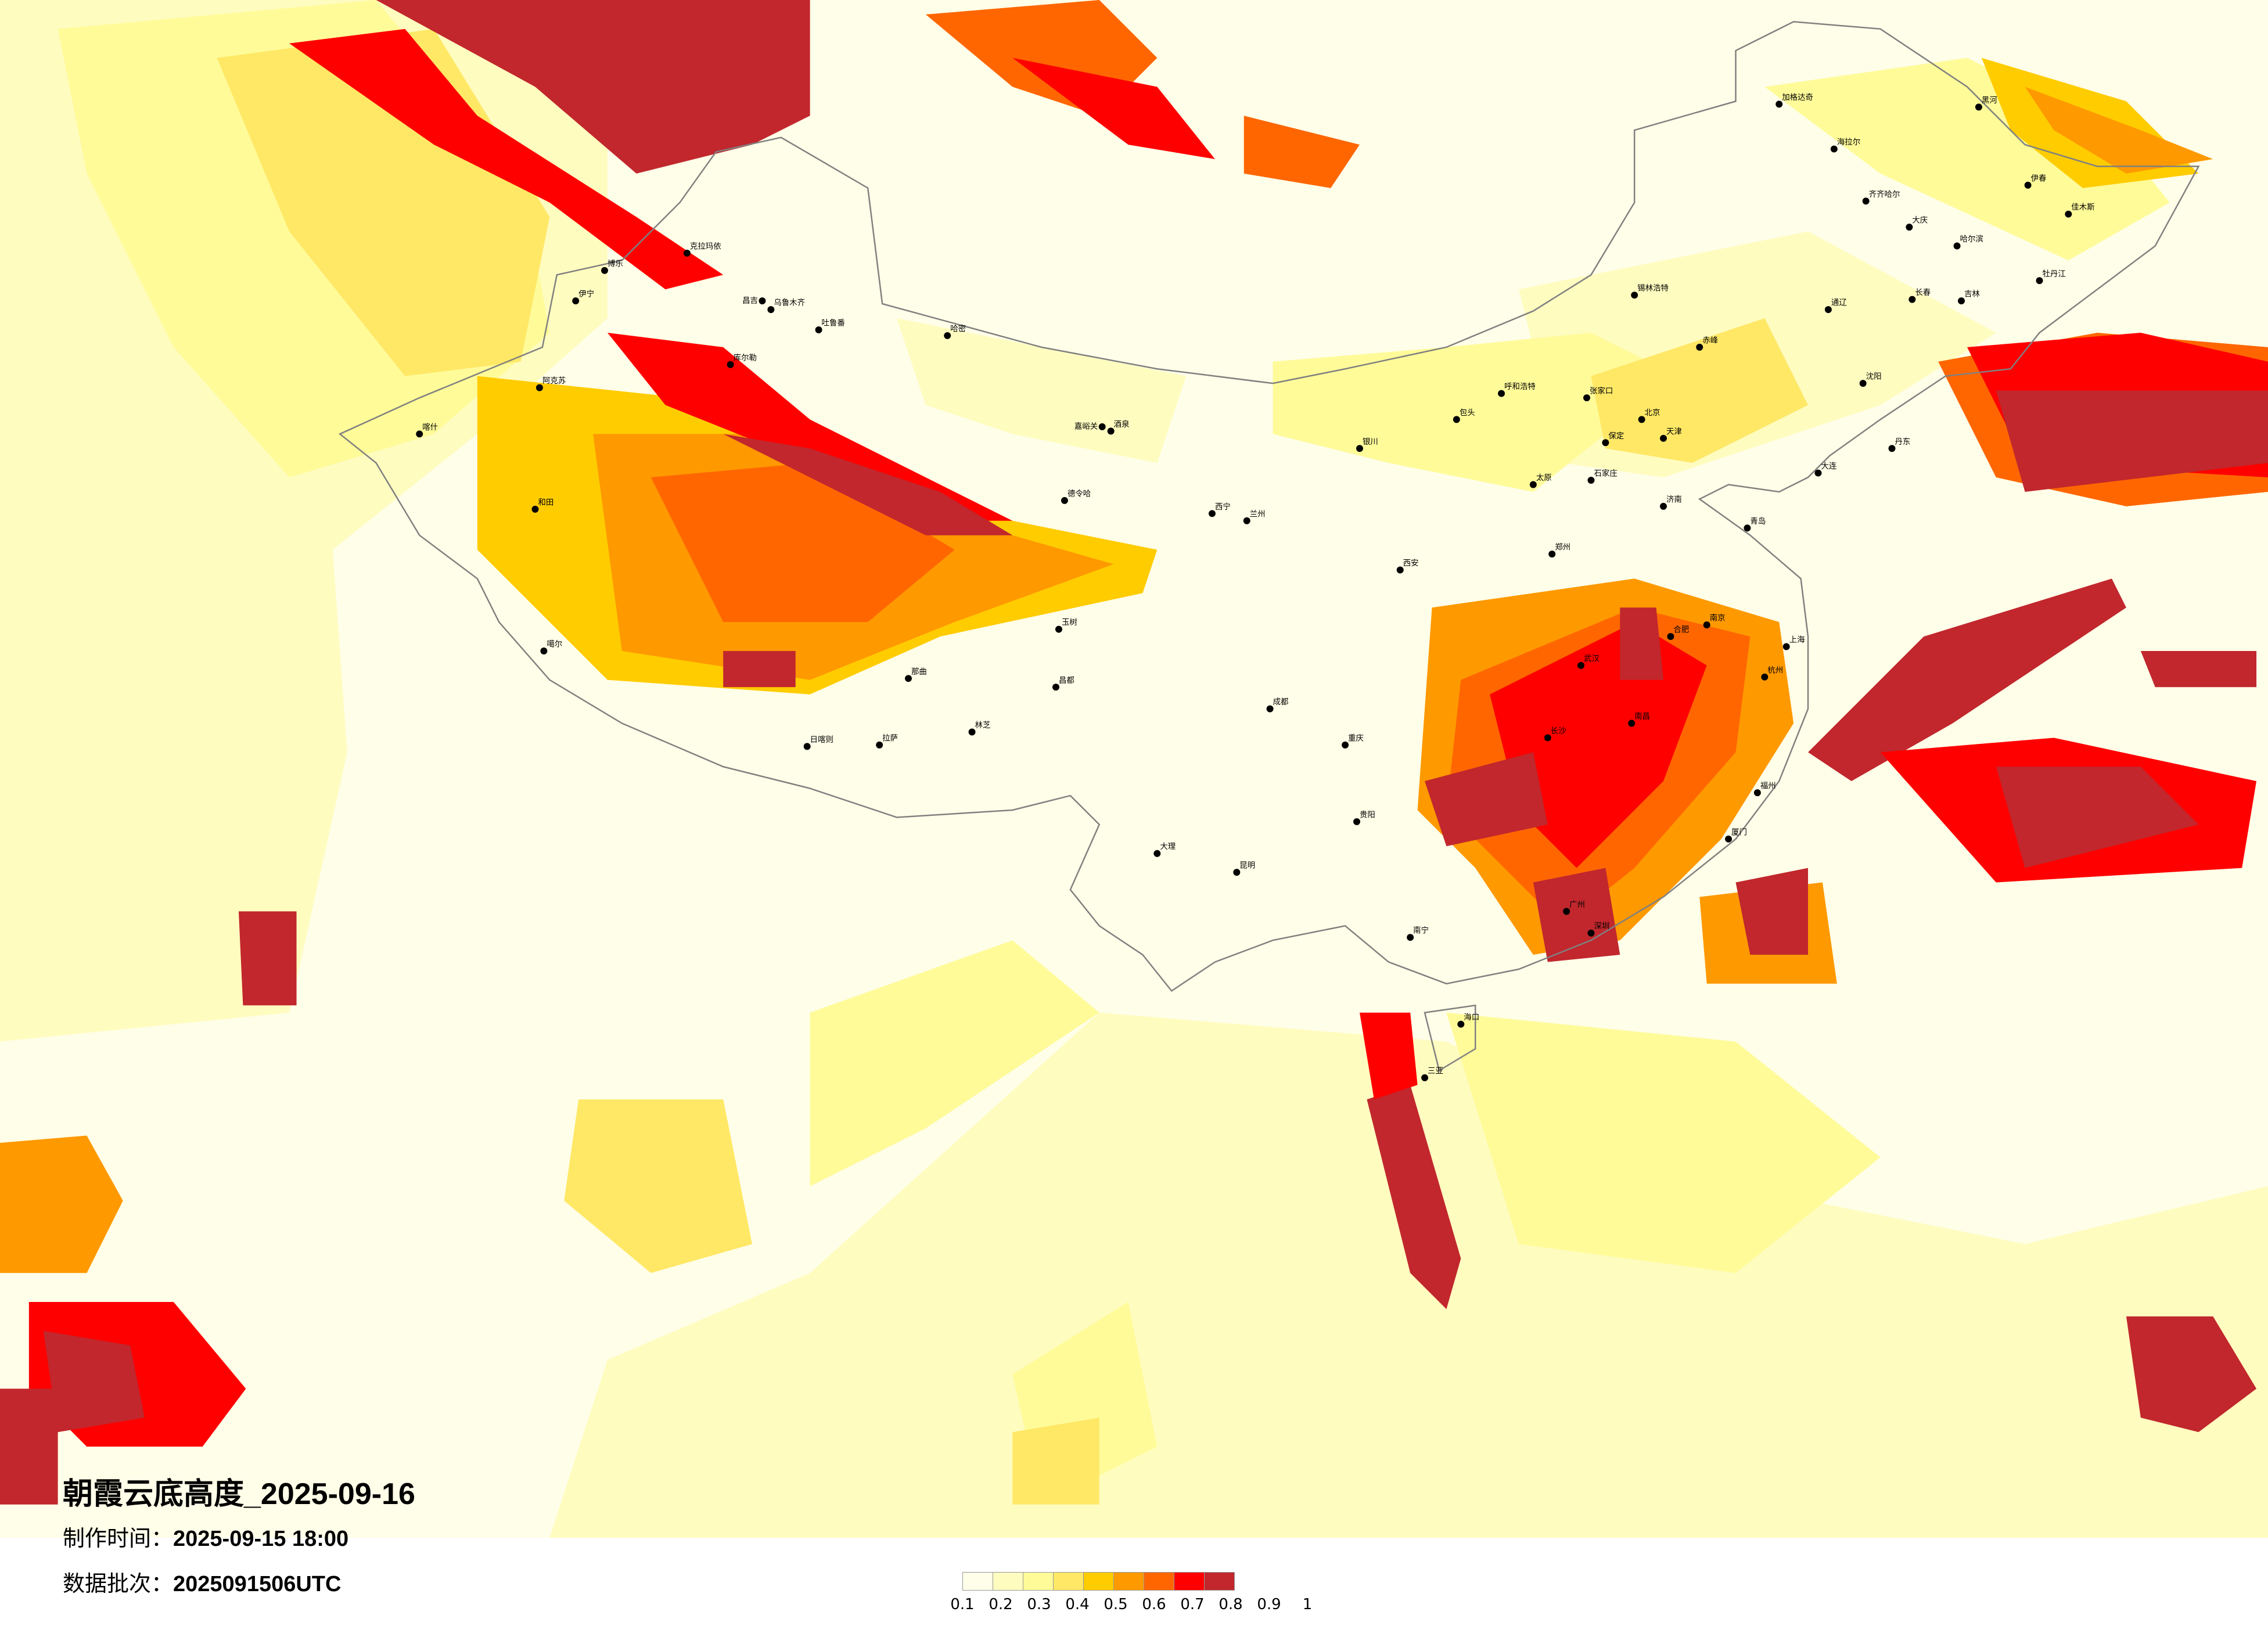 This screenshot has width=2268, height=1626. I want to click on city-label: 包头, so click(1467, 413).